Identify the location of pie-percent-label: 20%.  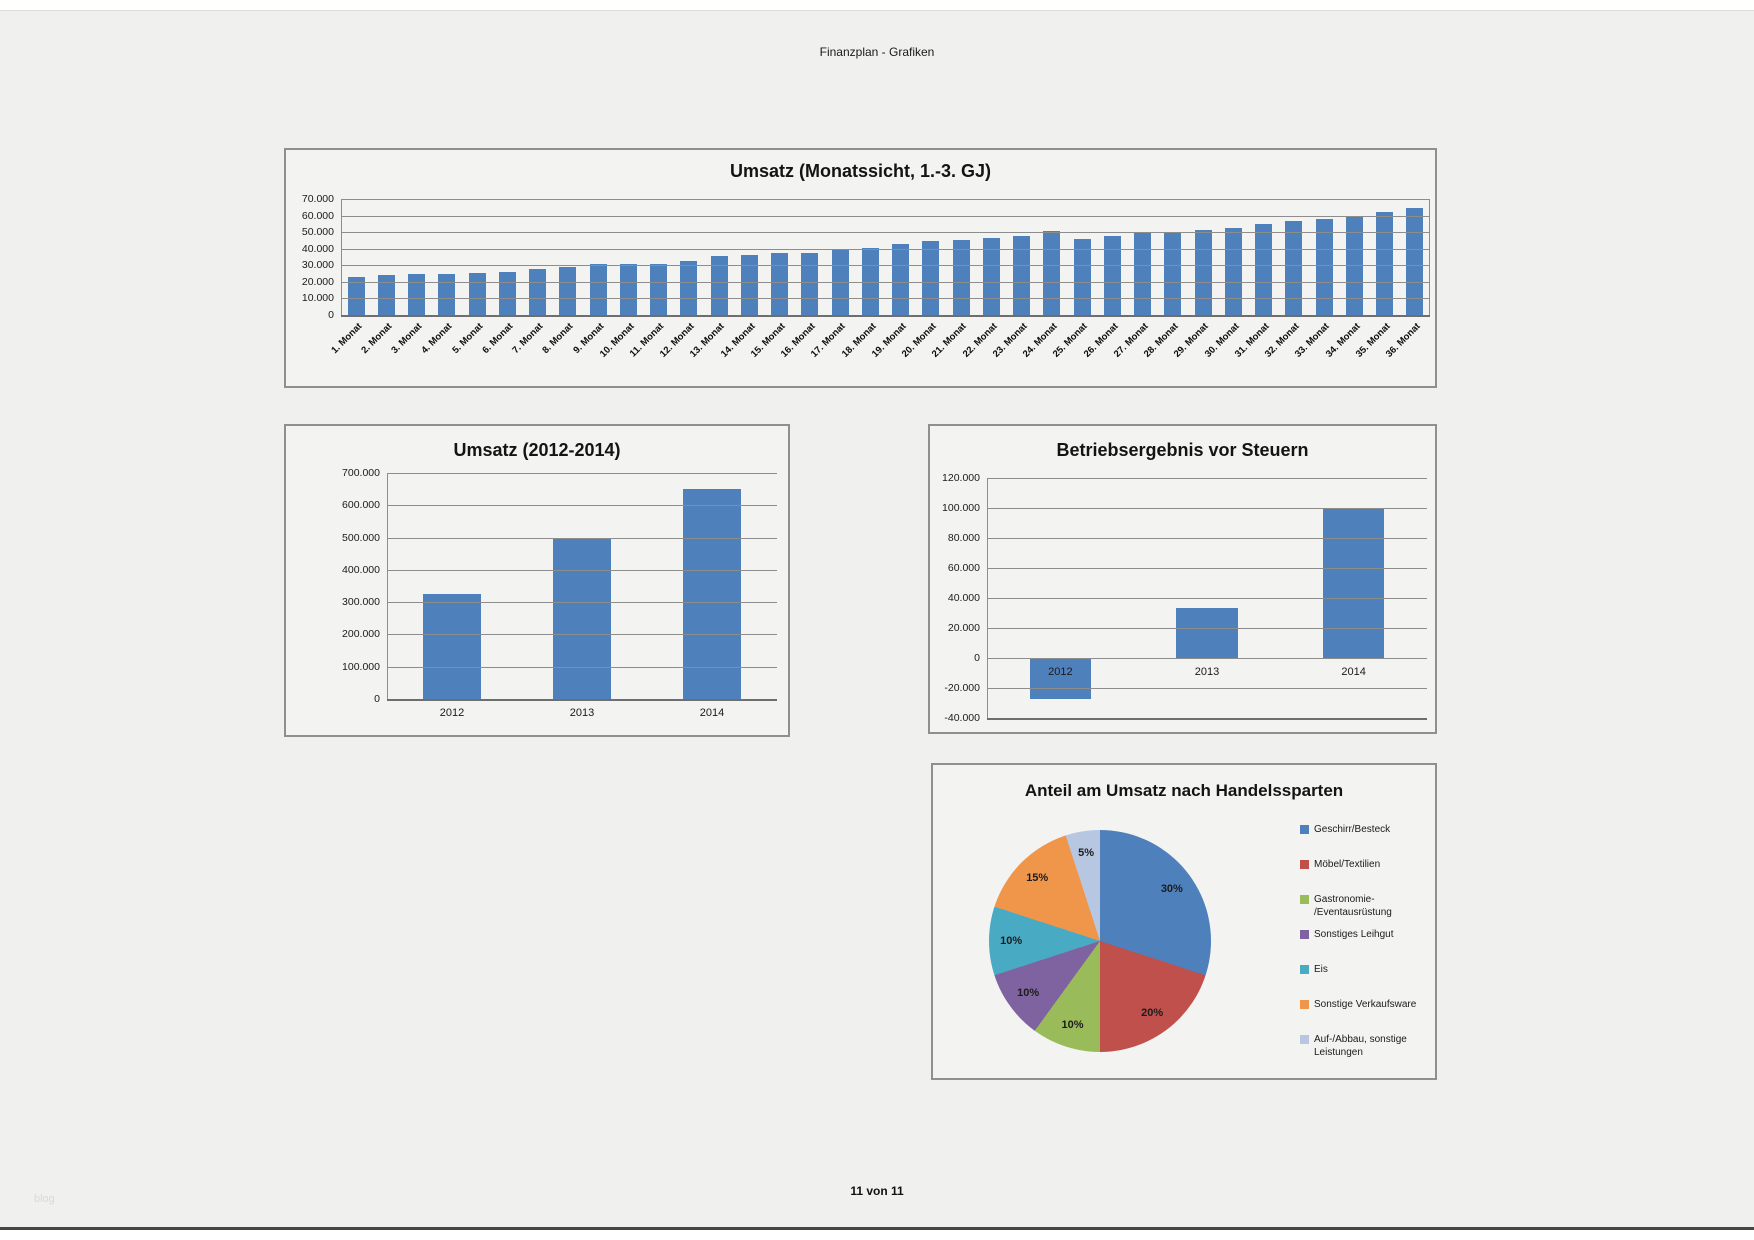
(1152, 1012).